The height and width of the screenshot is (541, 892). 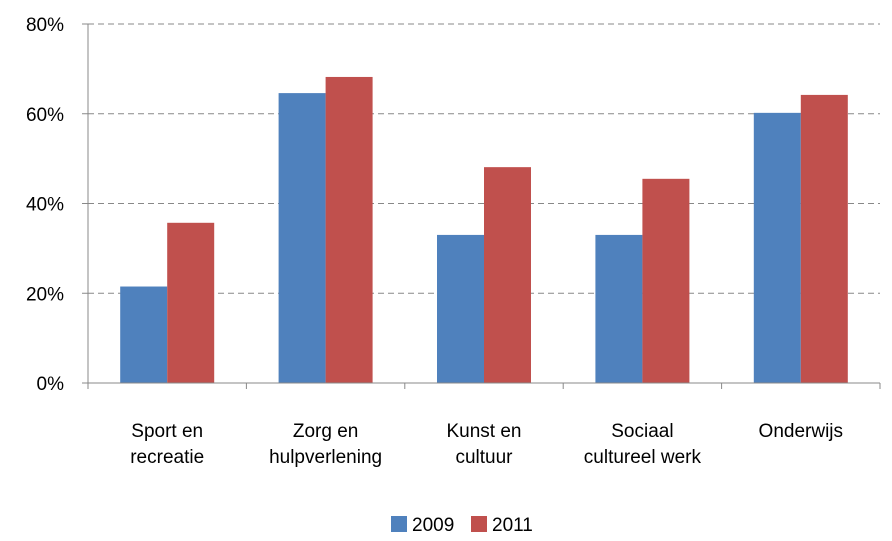 I want to click on y-tick-label: 20%, so click(x=45, y=294).